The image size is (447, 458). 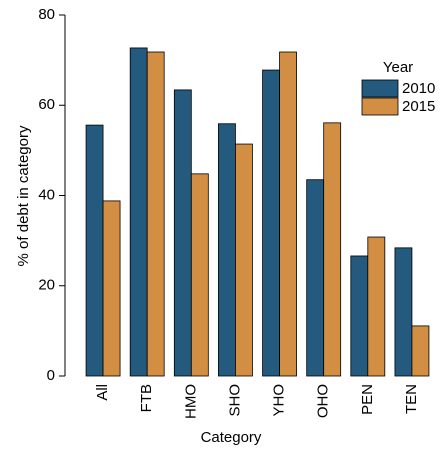 I want to click on y-tick-label: 80, so click(x=46, y=14).